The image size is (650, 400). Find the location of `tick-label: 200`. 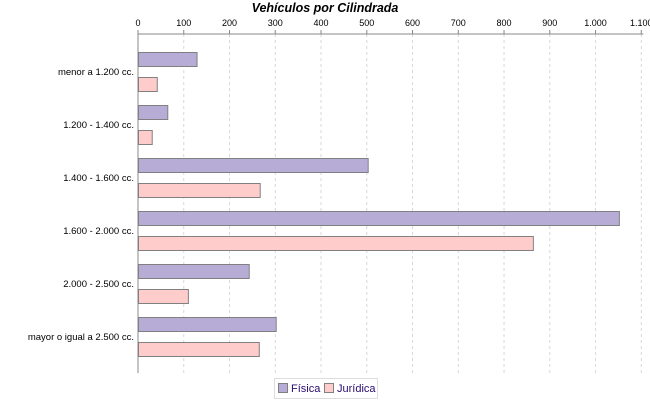

tick-label: 200 is located at coordinates (229, 23).